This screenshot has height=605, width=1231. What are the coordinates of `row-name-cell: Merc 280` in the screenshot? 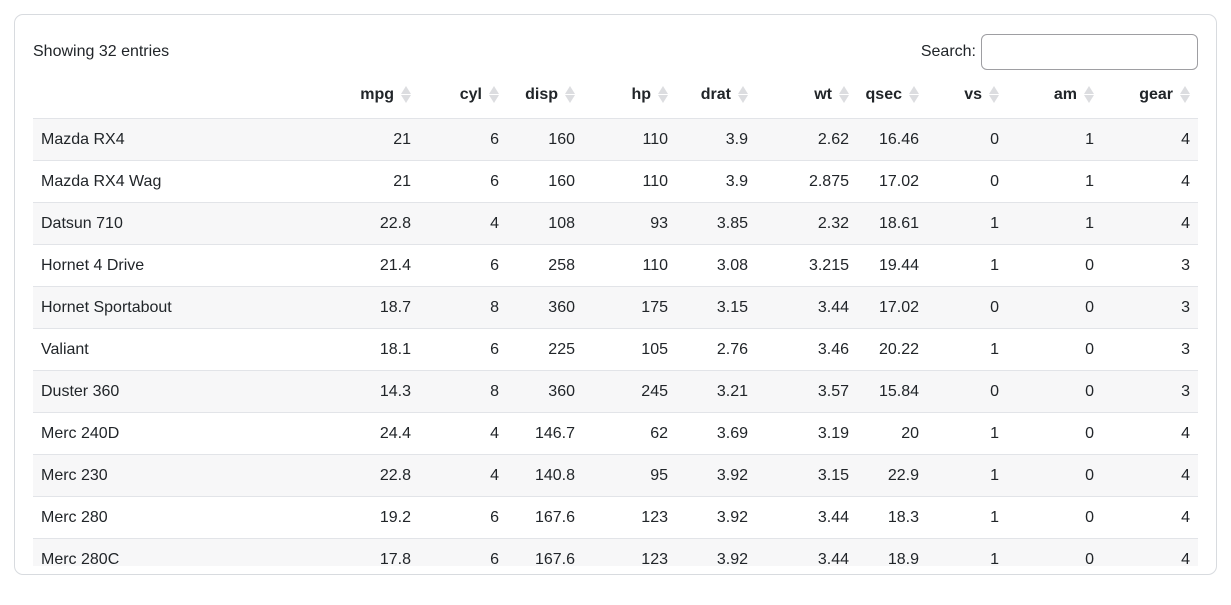 It's located at (187, 517).